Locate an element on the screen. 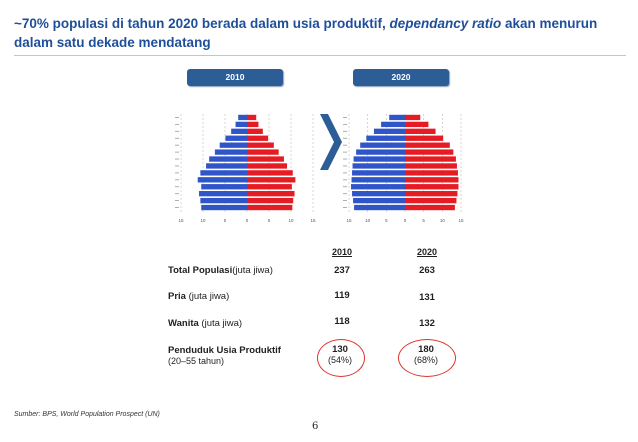 The width and height of the screenshot is (638, 442). value-wanita-2020: 132 is located at coordinates (427, 323).